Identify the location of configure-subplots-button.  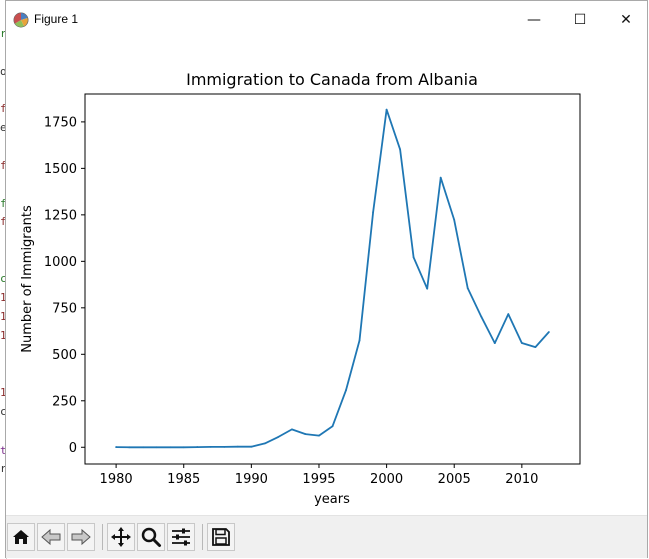
(181, 537).